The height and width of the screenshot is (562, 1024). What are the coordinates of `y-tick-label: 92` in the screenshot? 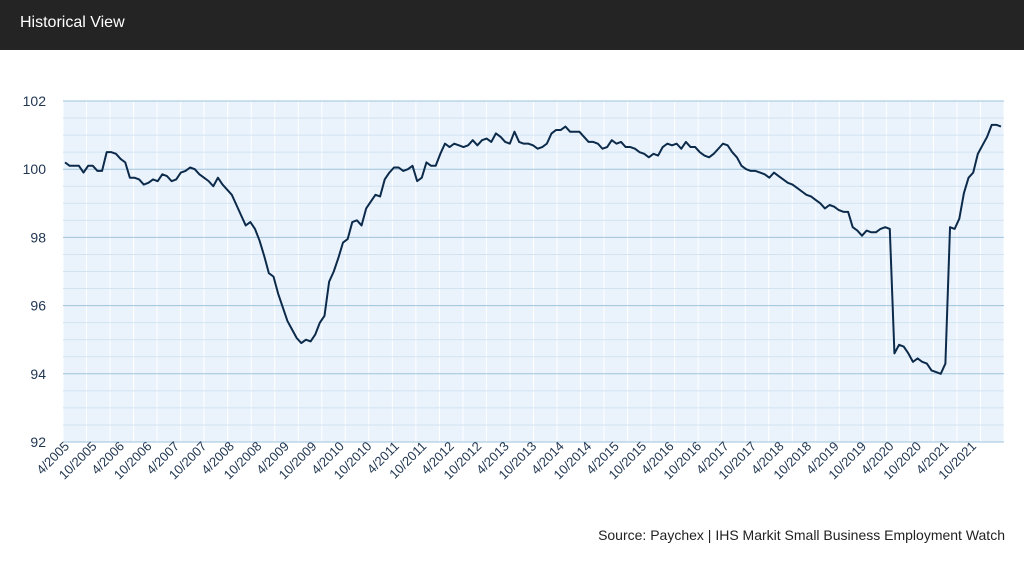 It's located at (38, 442).